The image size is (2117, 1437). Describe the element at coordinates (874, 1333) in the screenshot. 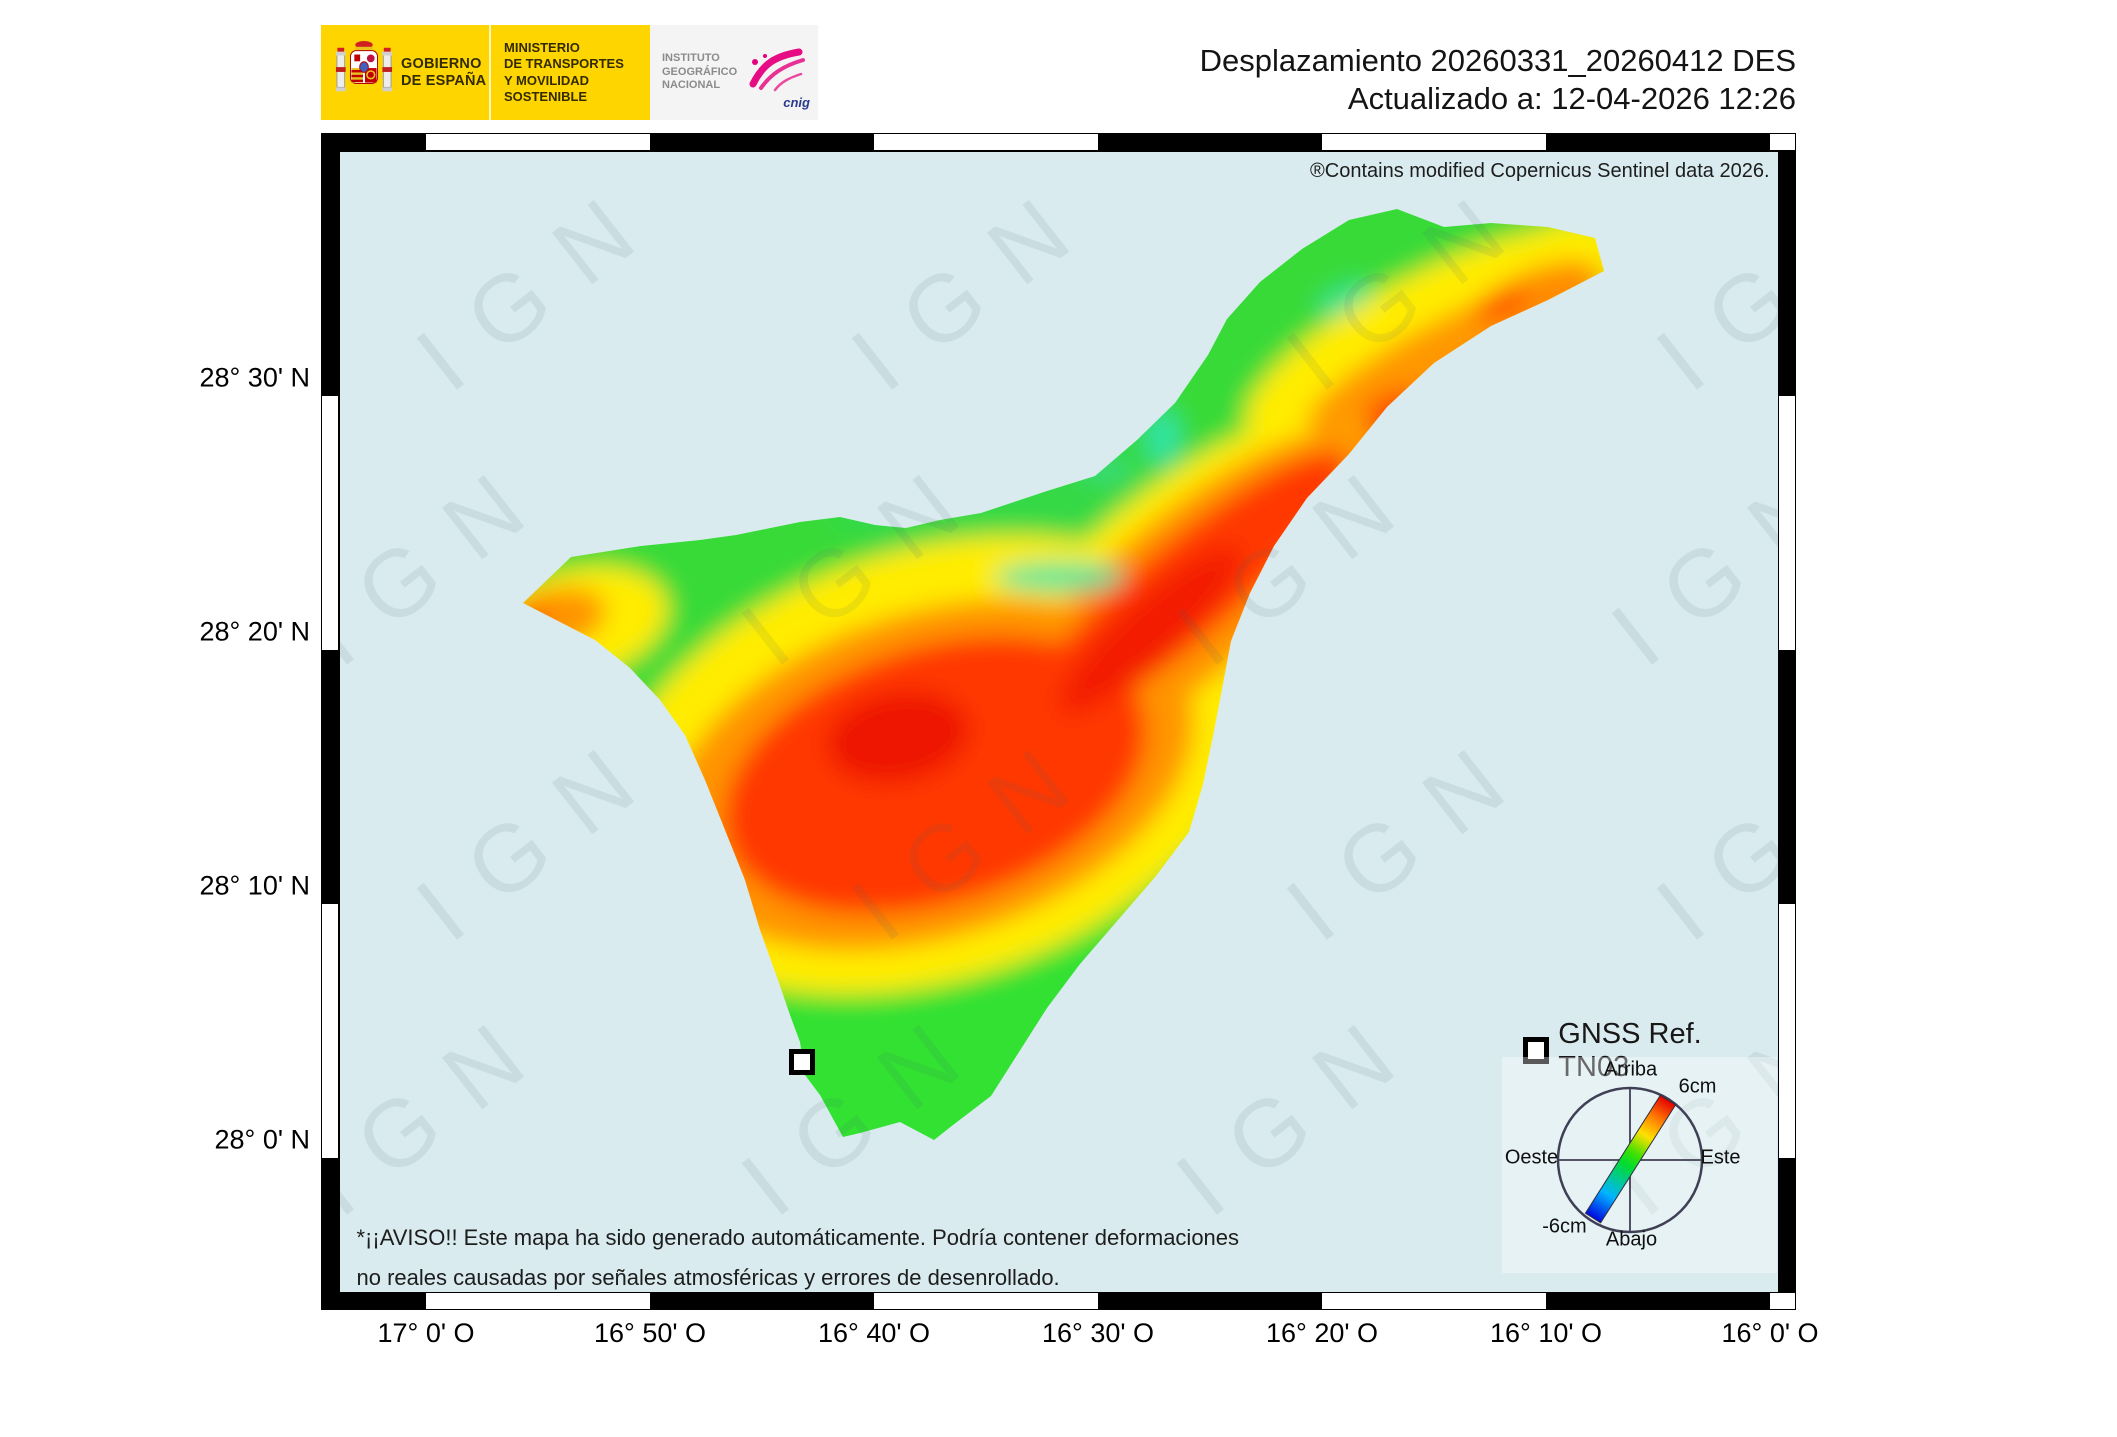

I see `lon-label-16-40: 16° 40' O` at that location.